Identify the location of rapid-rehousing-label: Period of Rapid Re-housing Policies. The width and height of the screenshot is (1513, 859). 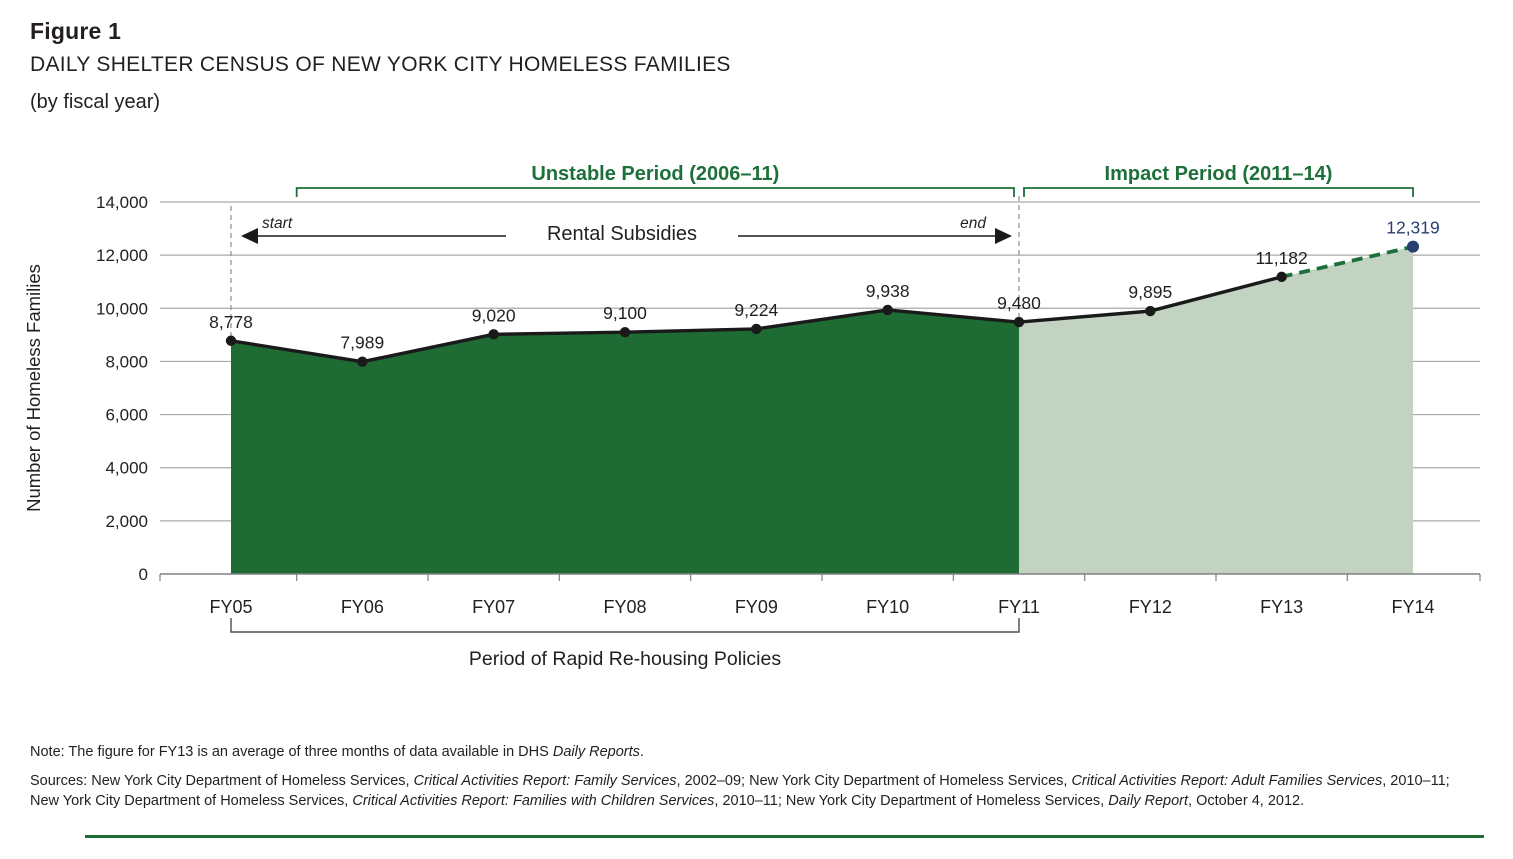
(625, 659).